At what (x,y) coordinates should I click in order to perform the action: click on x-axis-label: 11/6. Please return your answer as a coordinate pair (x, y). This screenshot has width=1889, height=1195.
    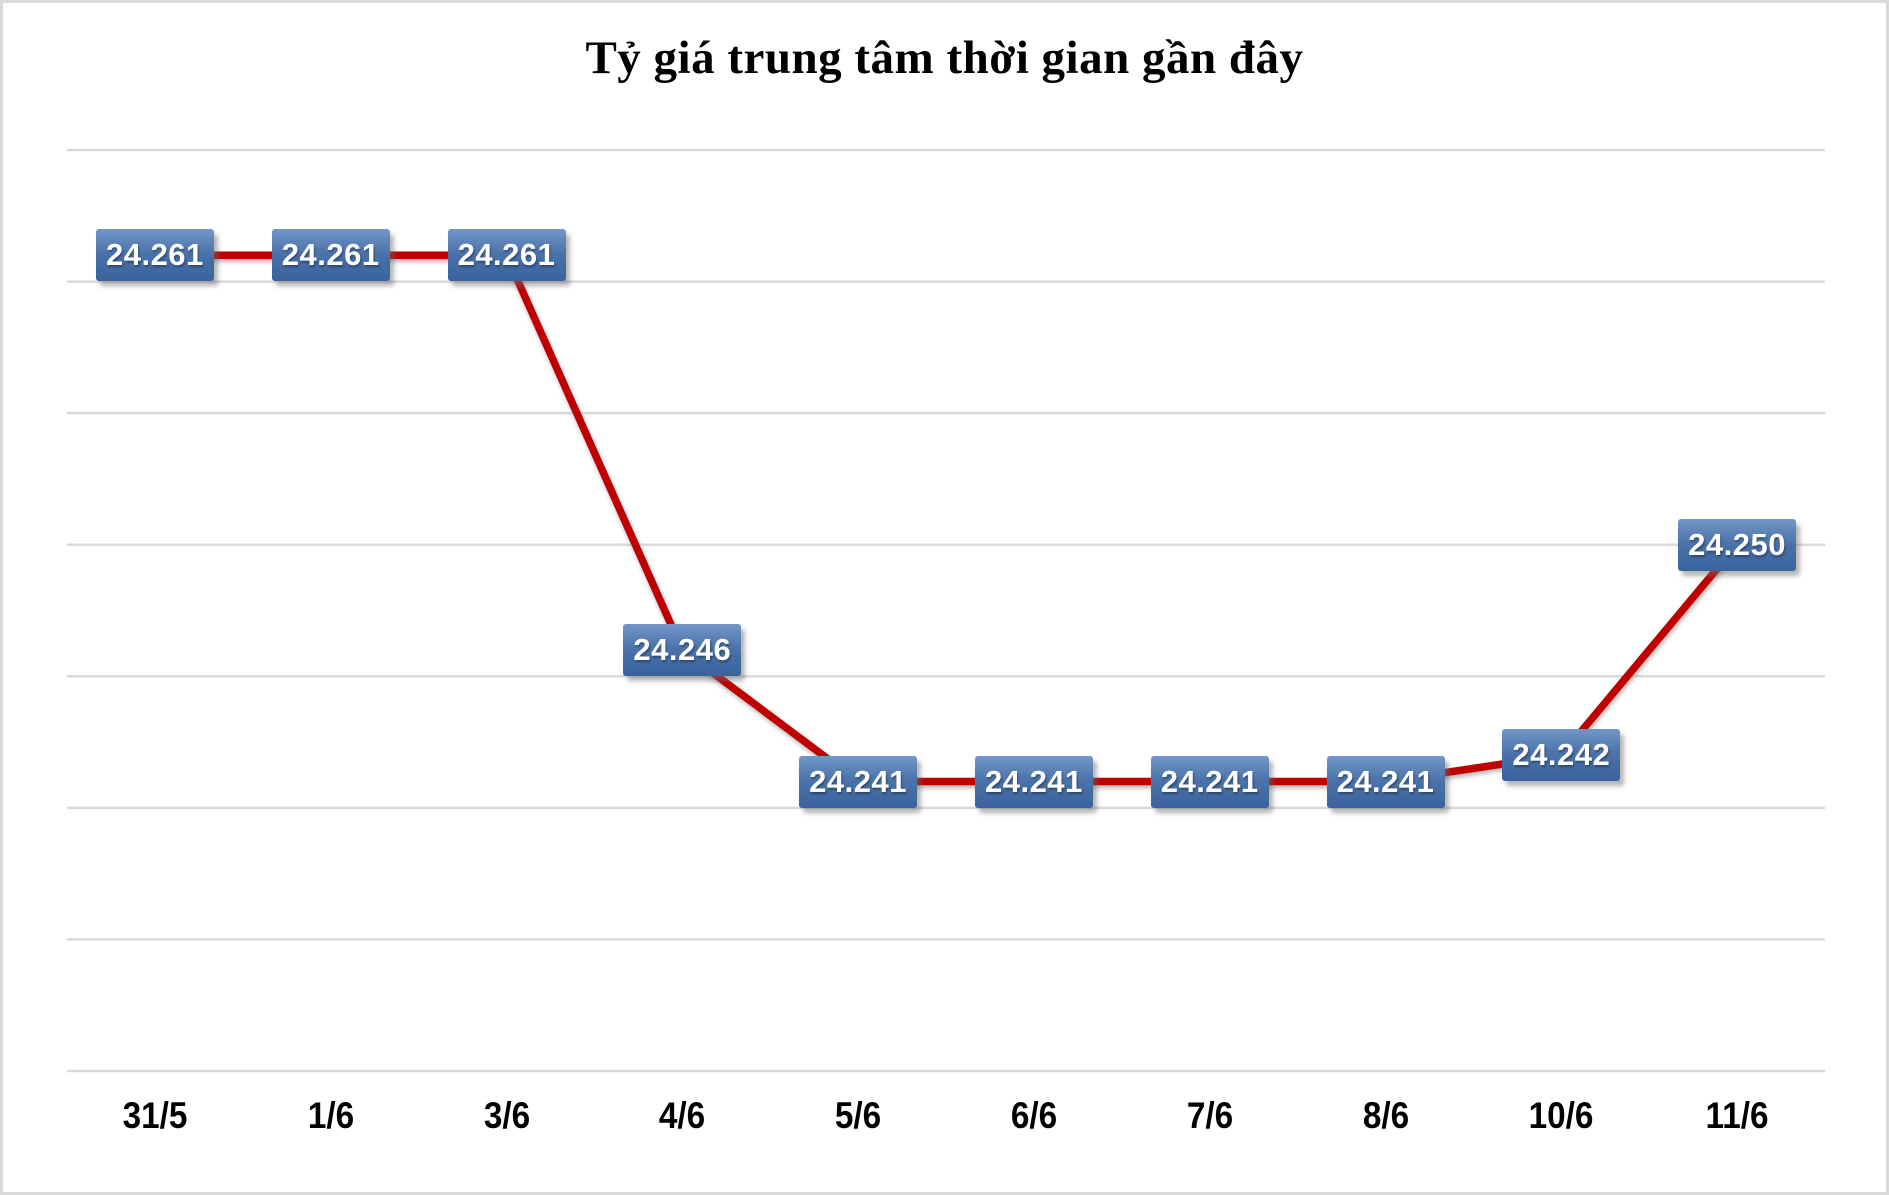
    Looking at the image, I should click on (1737, 1115).